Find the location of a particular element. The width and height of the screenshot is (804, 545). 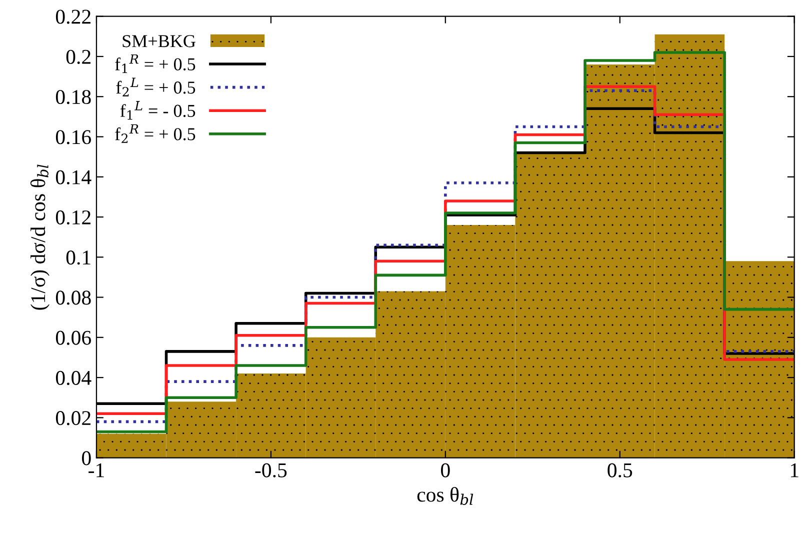

legend-label: f$_{2}$$^{L}$ = + 0.5 is located at coordinates (156, 87).